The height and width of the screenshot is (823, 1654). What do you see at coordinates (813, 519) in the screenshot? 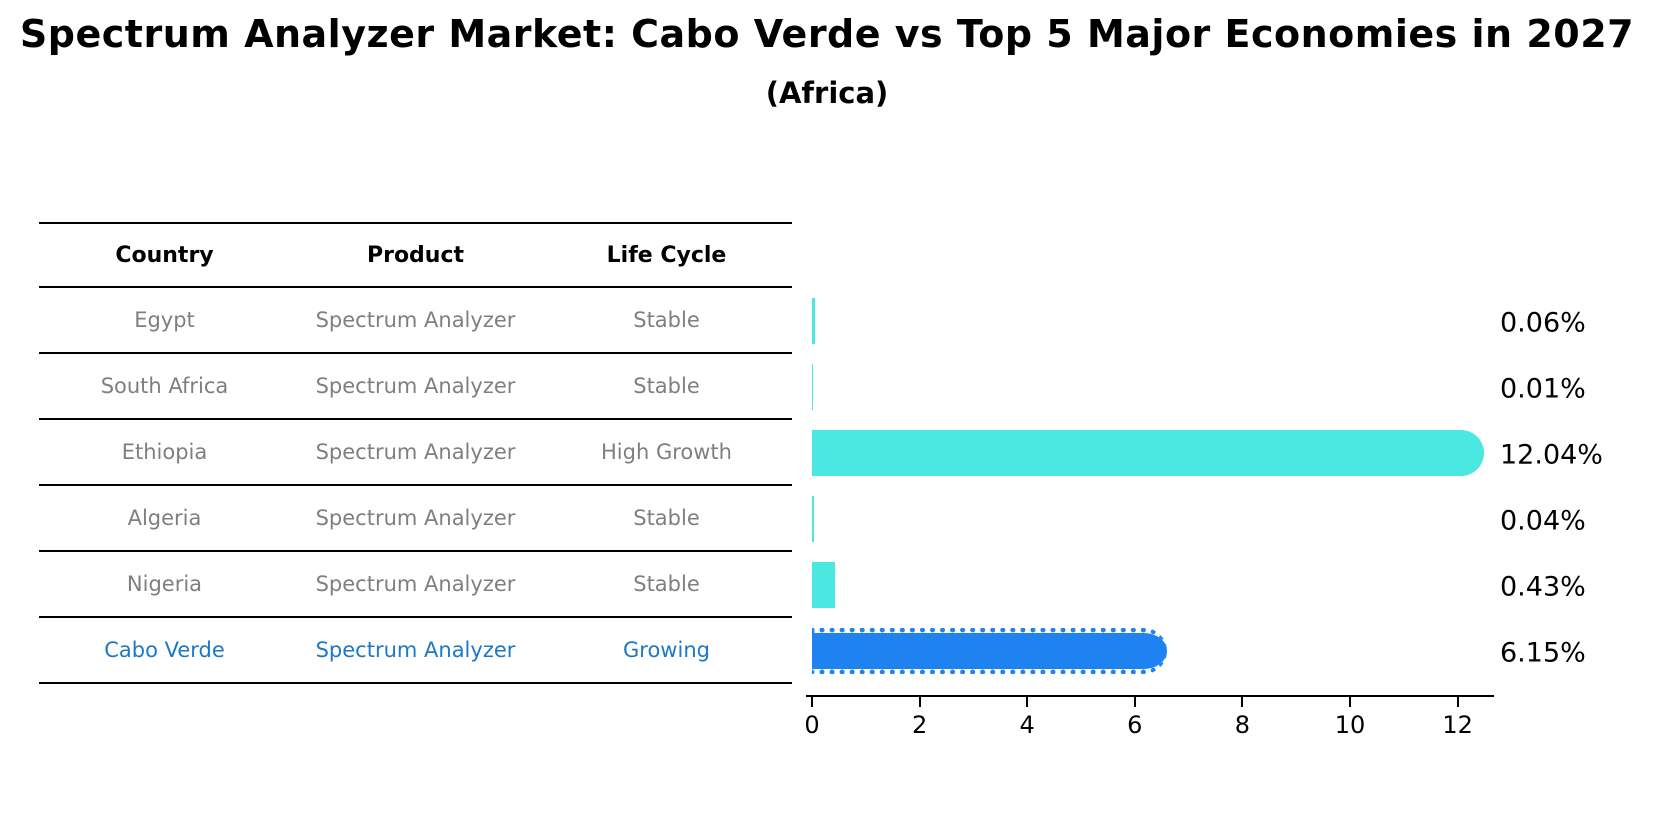
I see `bar-algeria` at bounding box center [813, 519].